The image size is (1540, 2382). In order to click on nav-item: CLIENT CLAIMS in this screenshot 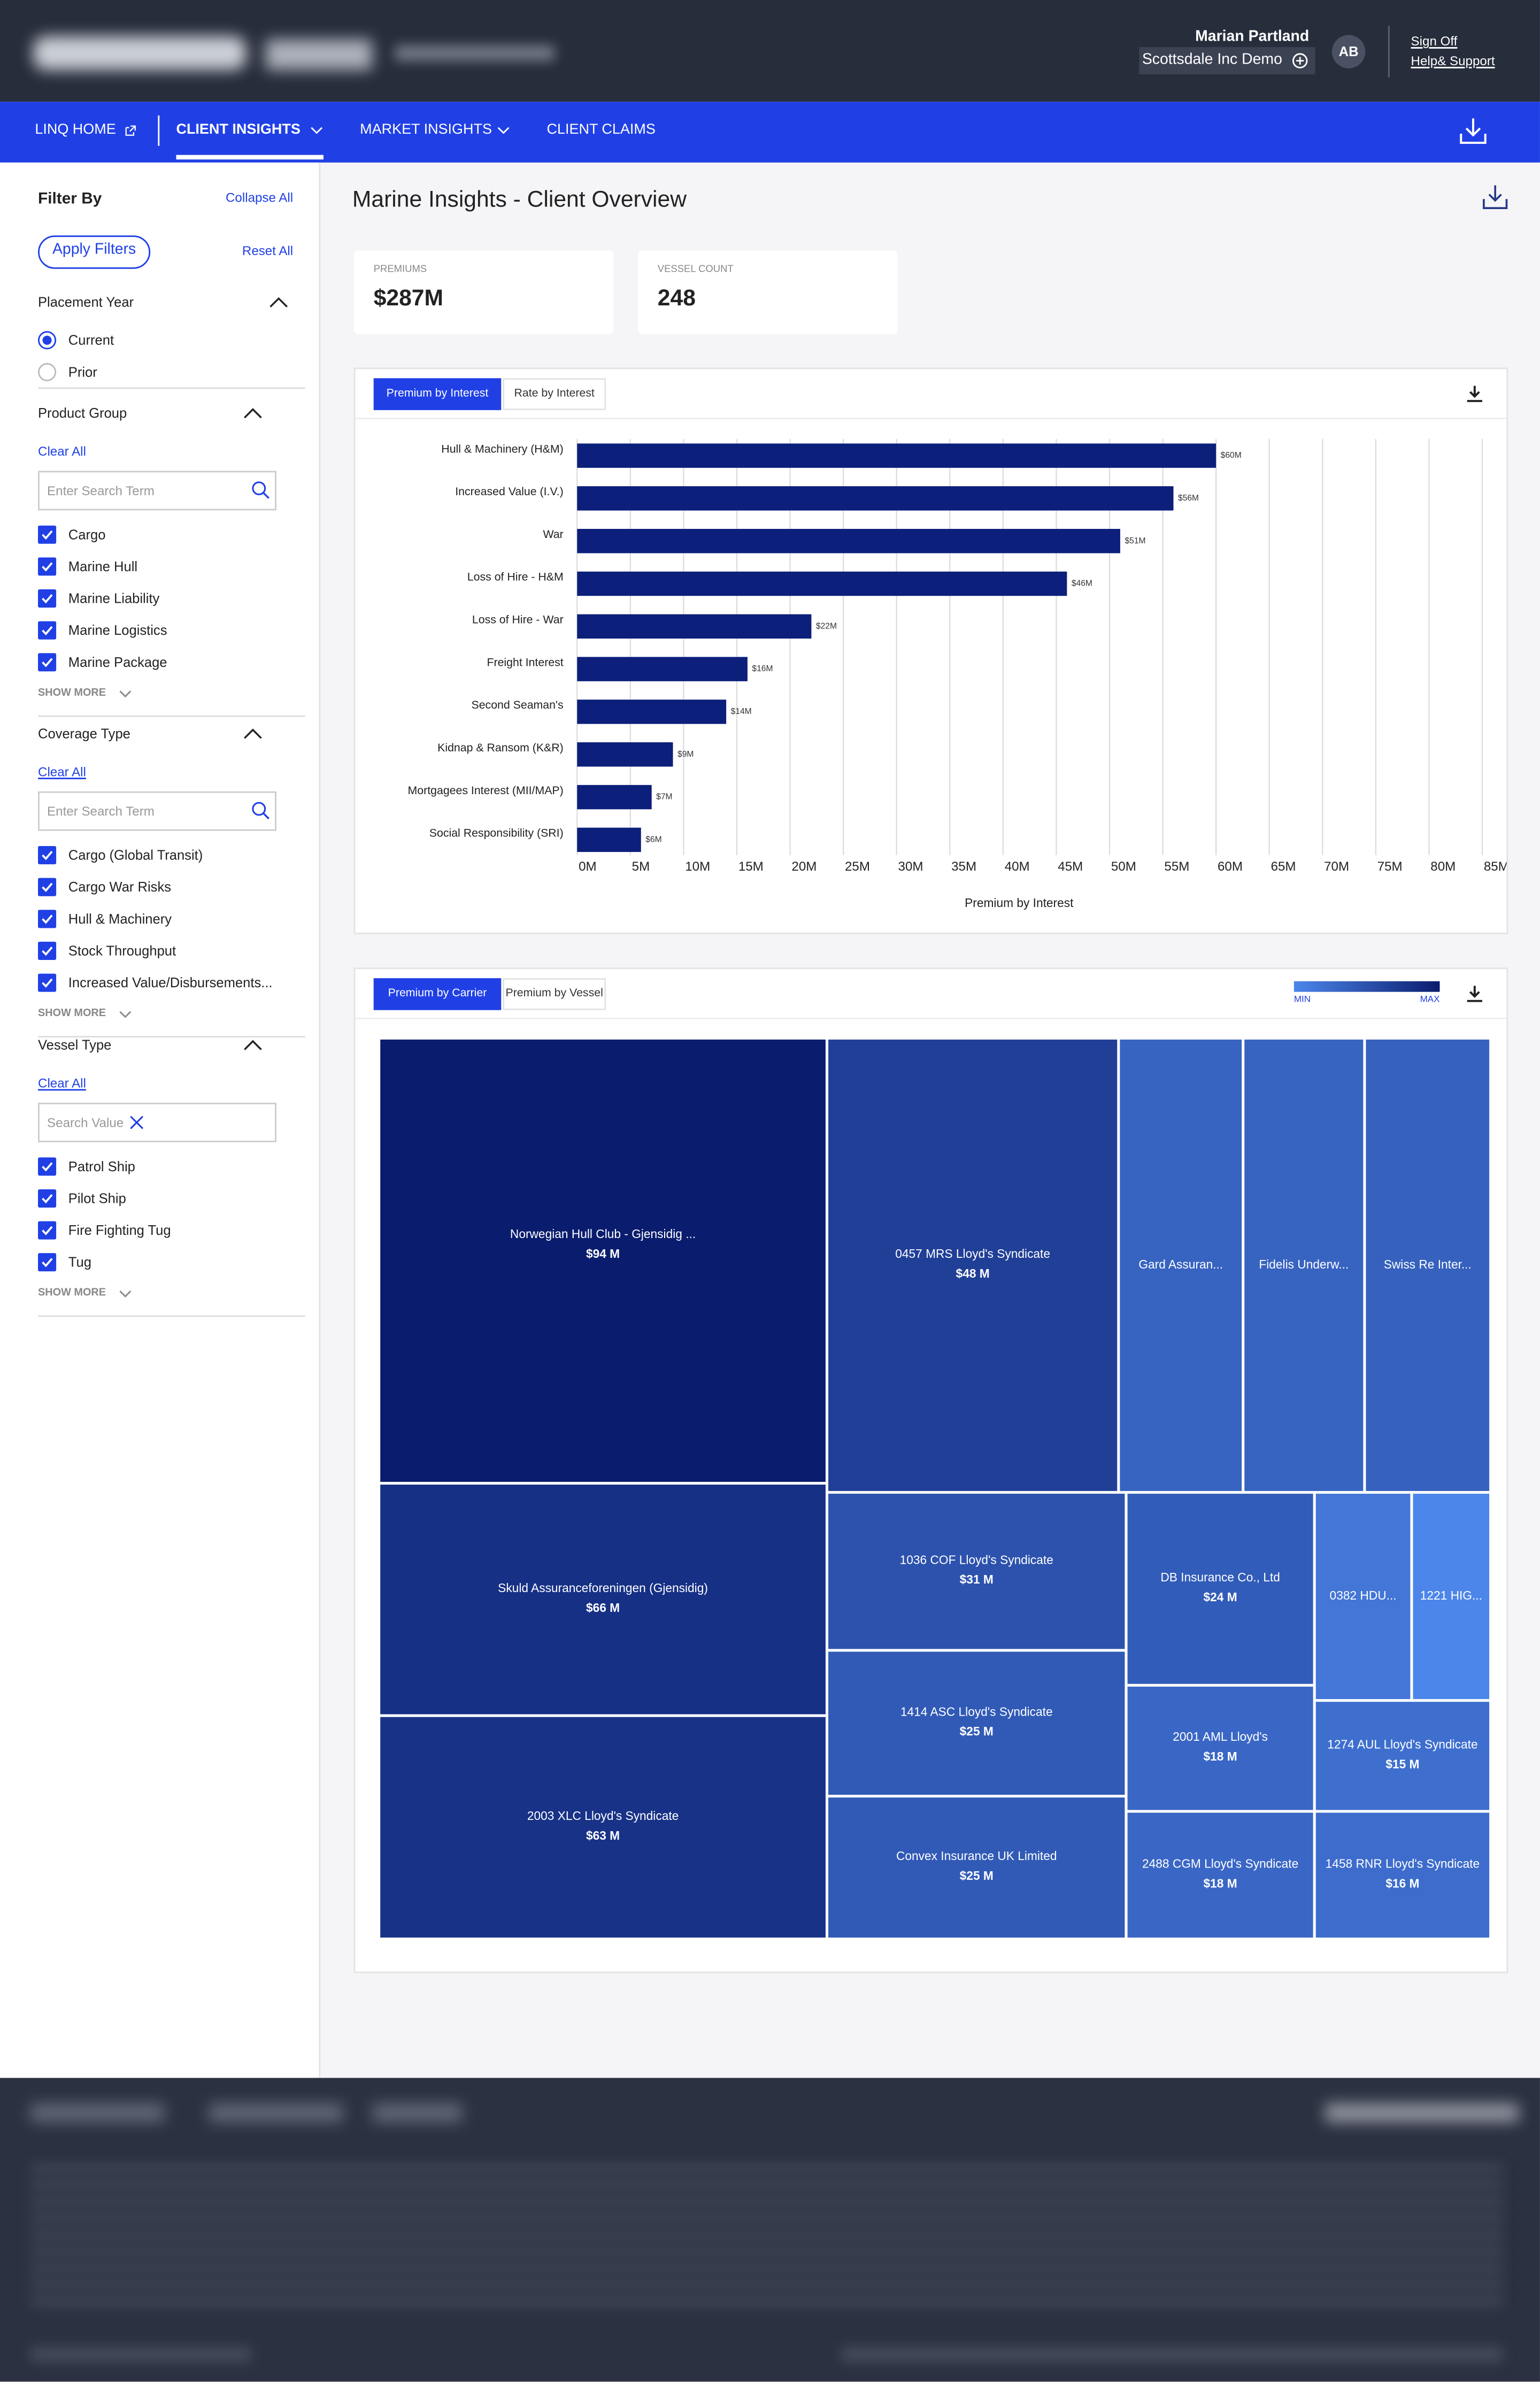, I will do `click(601, 130)`.